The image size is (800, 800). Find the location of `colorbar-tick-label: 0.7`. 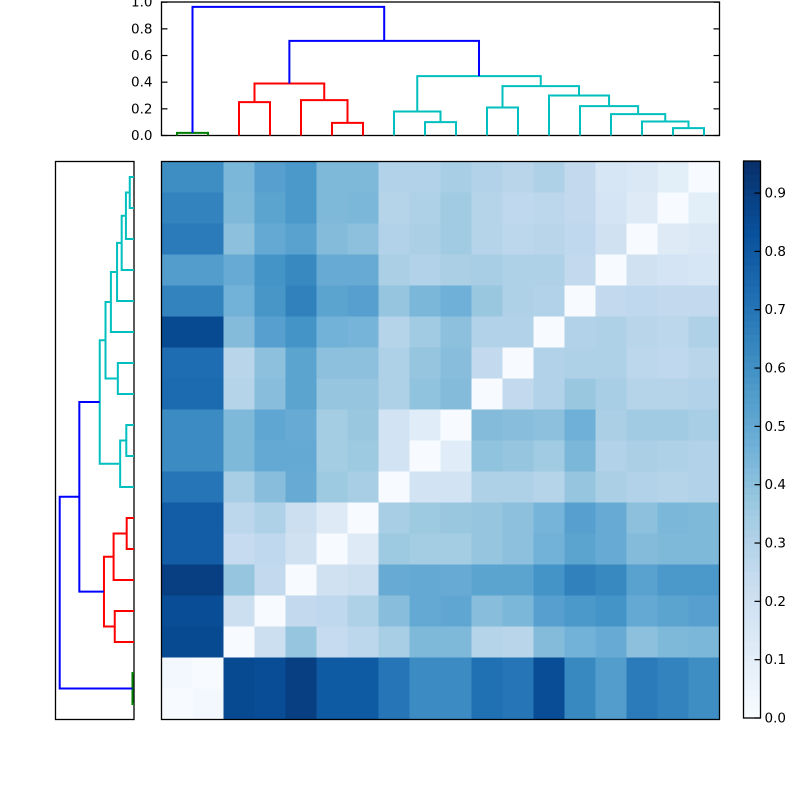

colorbar-tick-label: 0.7 is located at coordinates (775, 310).